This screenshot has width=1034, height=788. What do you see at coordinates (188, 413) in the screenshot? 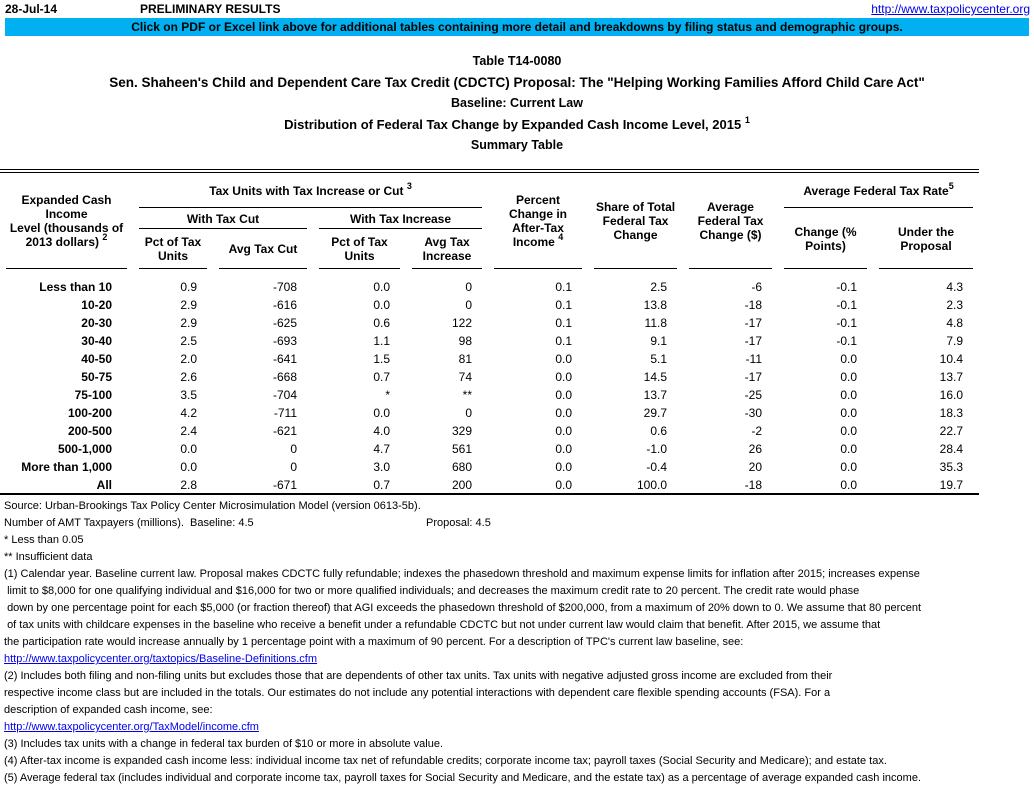
I see `value-cell: 4.2` at bounding box center [188, 413].